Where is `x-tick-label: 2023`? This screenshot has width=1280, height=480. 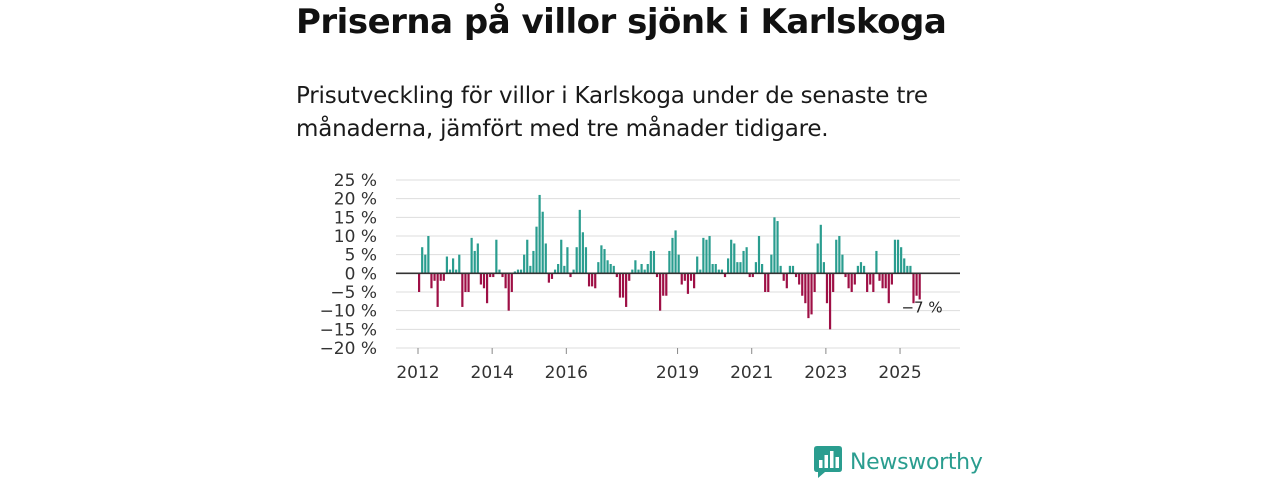
x-tick-label: 2023 is located at coordinates (825, 373).